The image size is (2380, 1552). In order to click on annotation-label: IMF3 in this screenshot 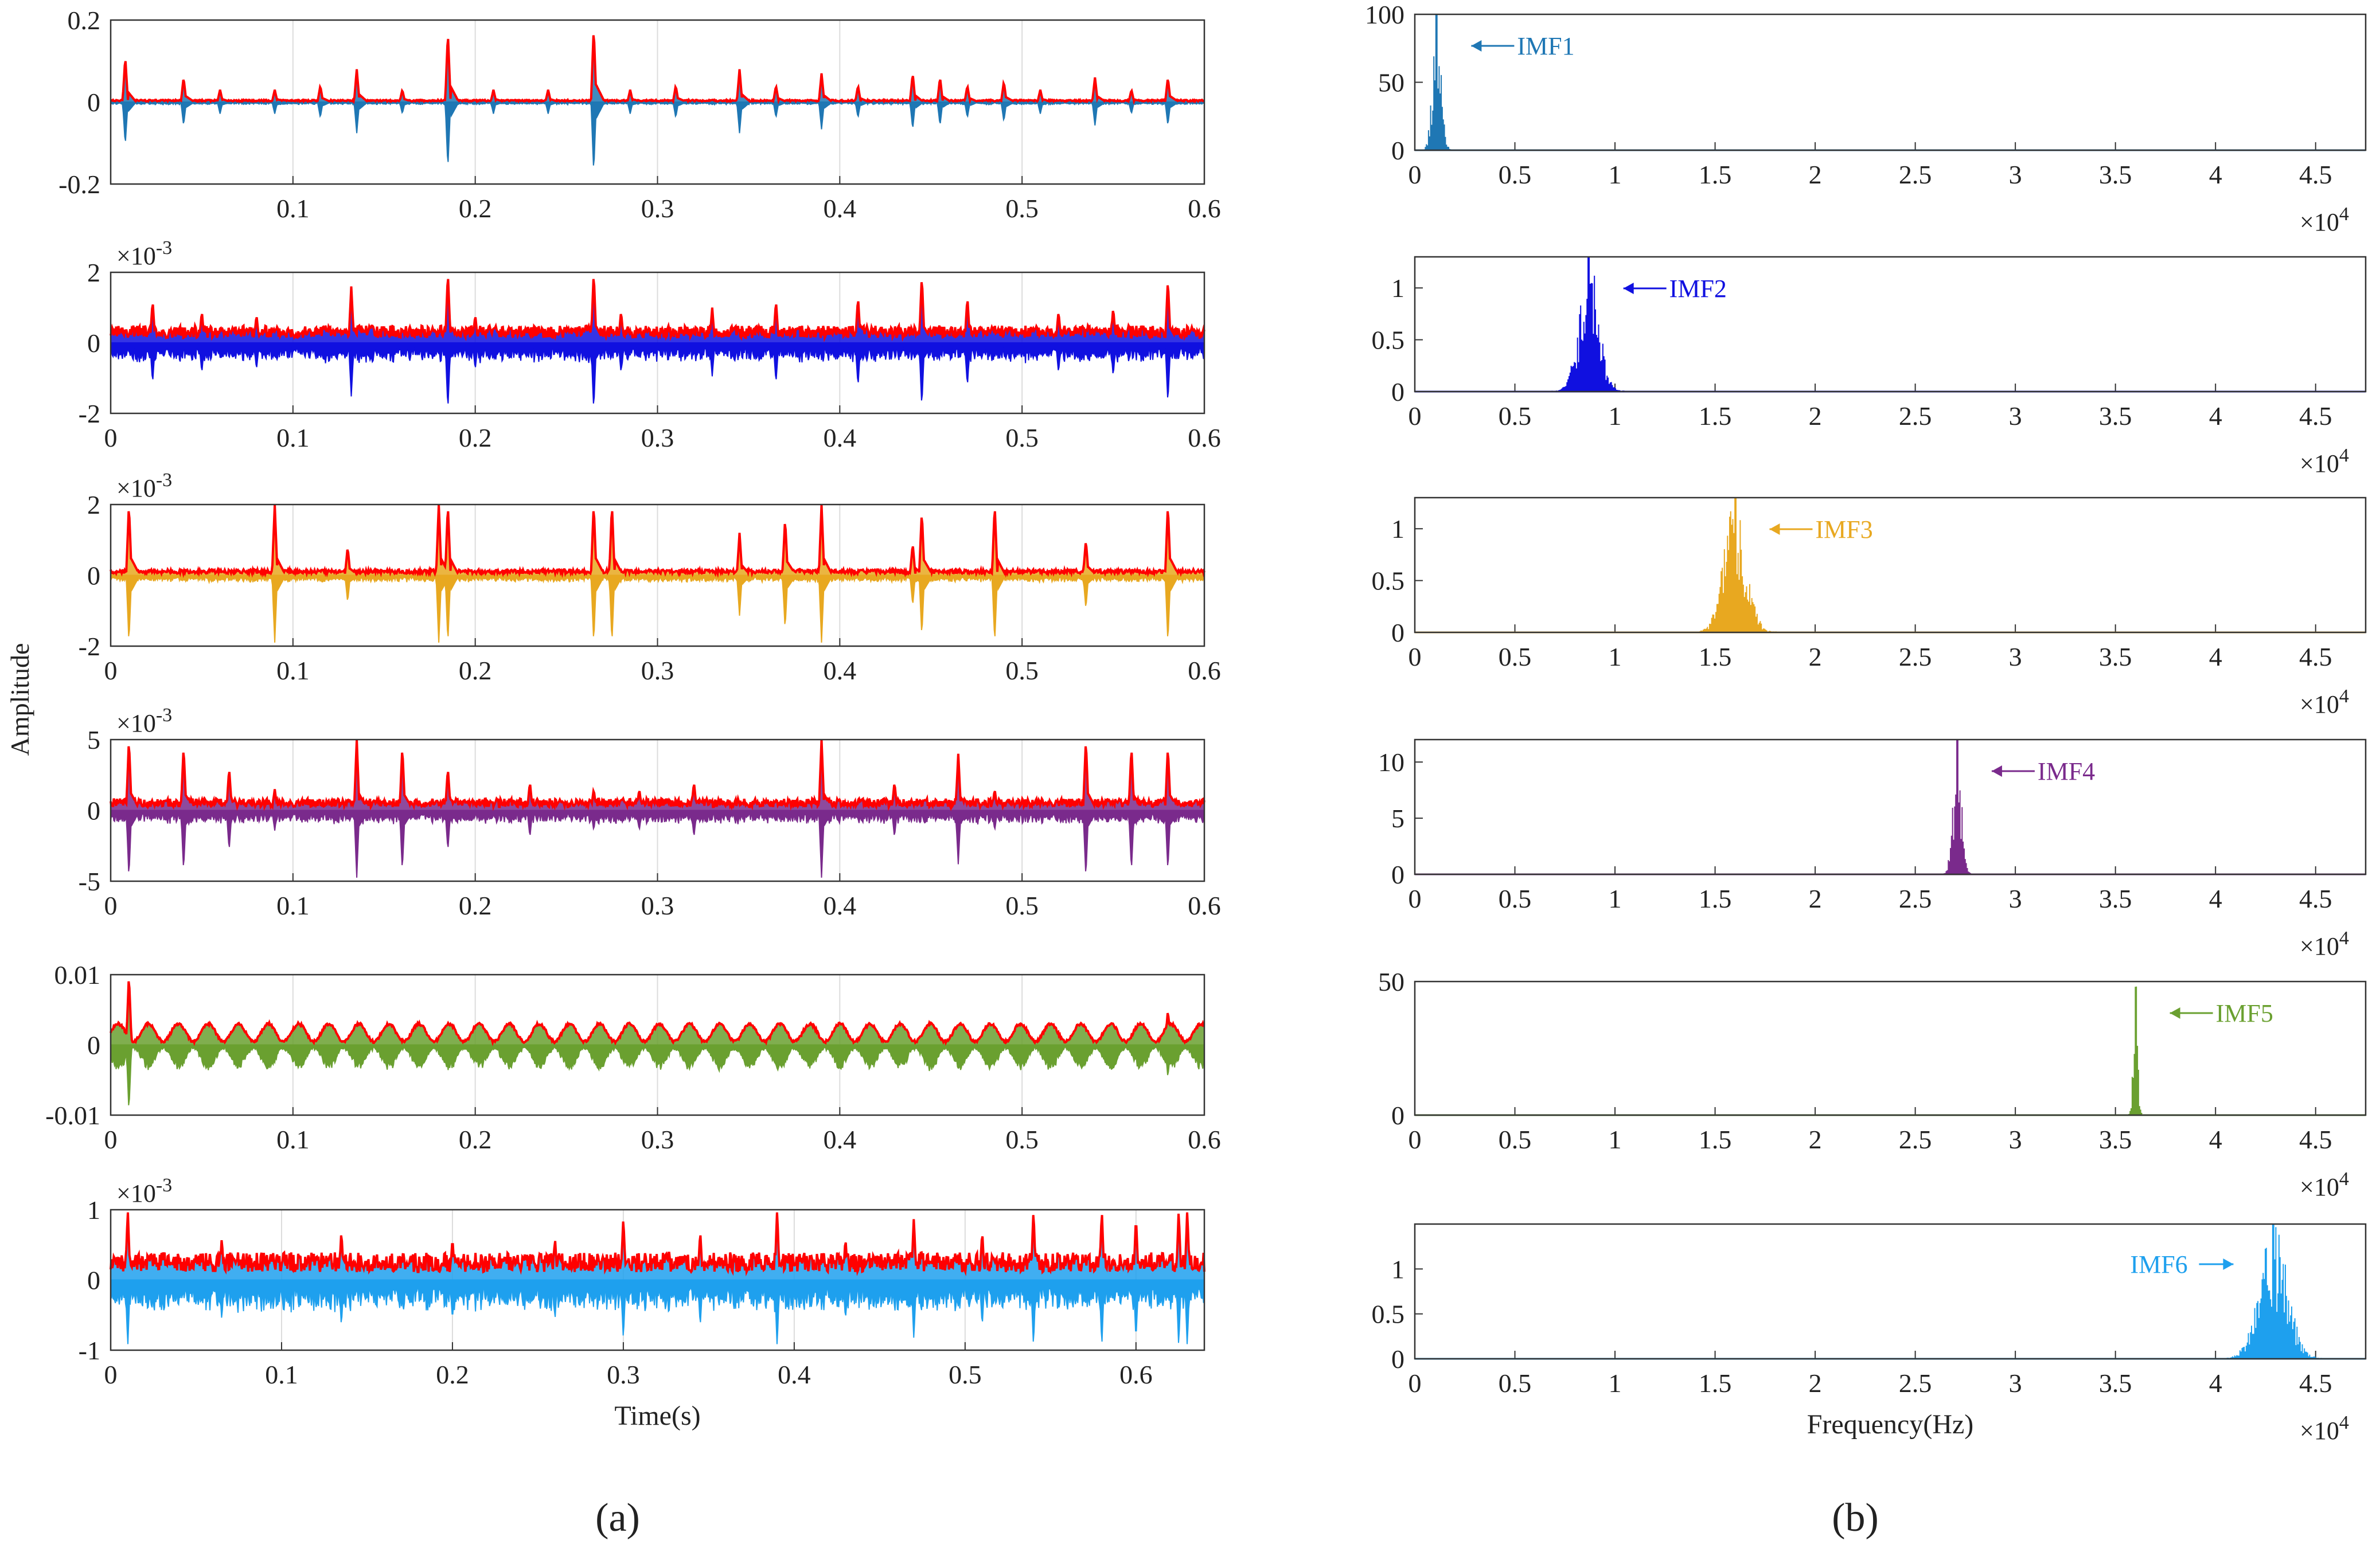, I will do `click(1844, 529)`.